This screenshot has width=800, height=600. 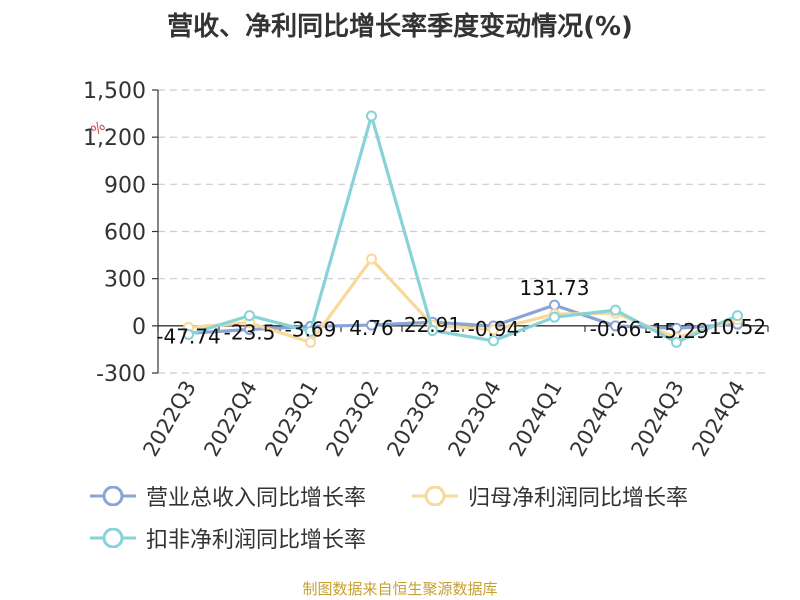 I want to click on x-tick-label: 2023Q3, so click(x=413, y=419).